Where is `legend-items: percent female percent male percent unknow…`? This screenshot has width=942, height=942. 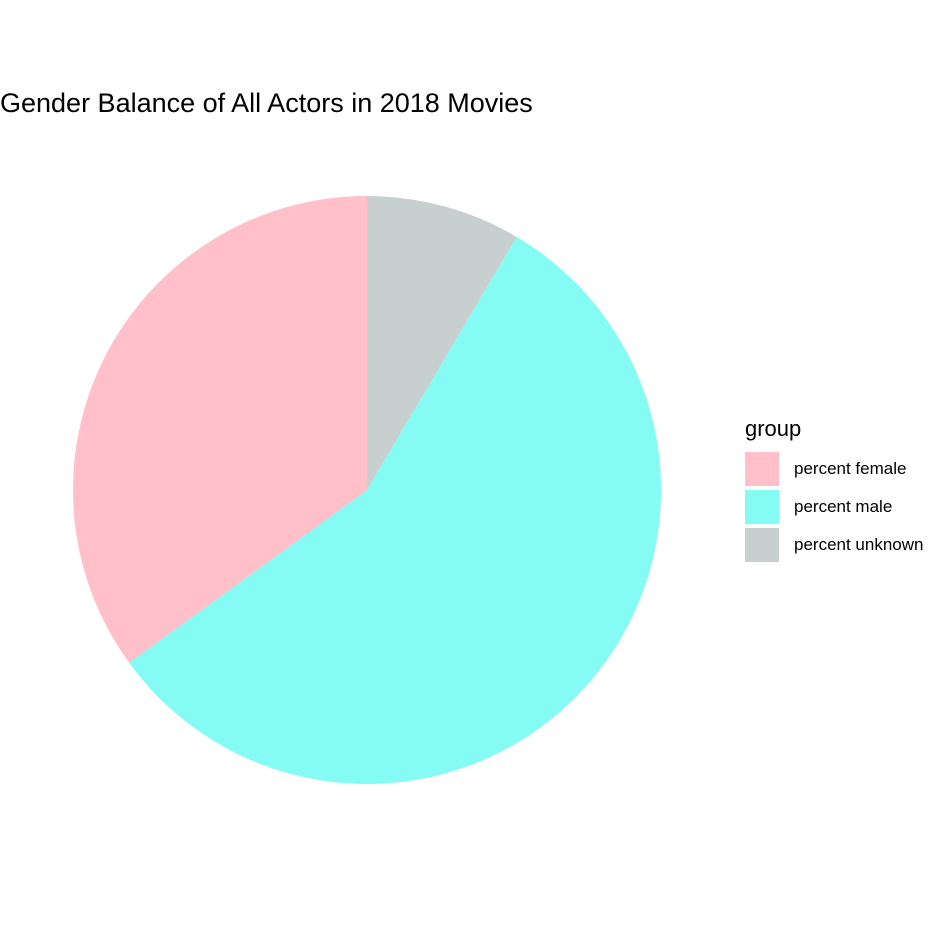
legend-items: percent female percent male percent unknow… is located at coordinates (834, 507).